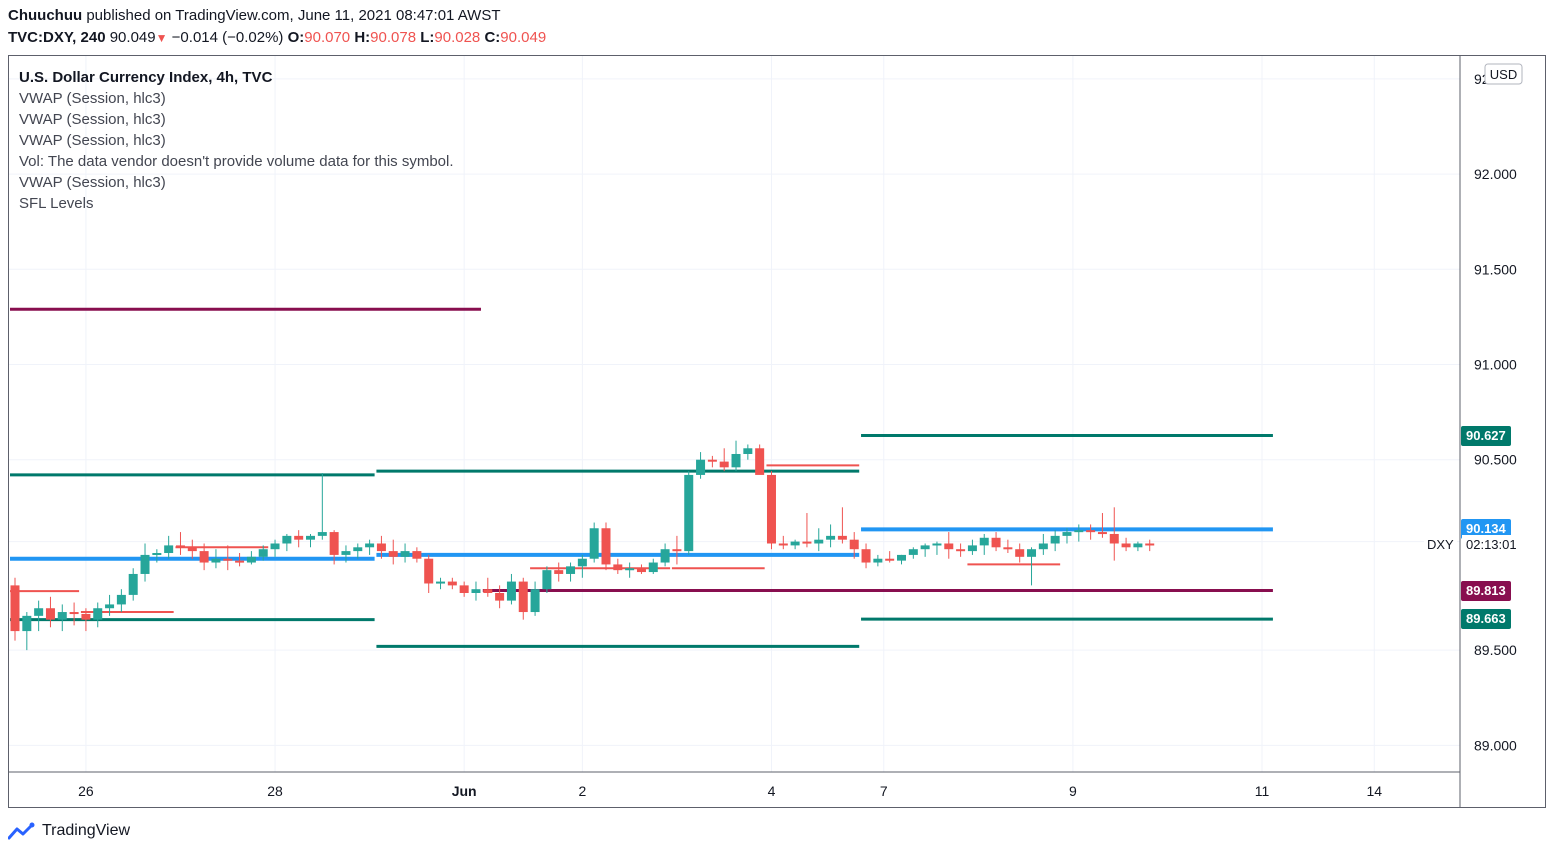  What do you see at coordinates (734, 785) in the screenshot?
I see `time-axis: 26 28 Jun 2 4 7 9 11 14` at bounding box center [734, 785].